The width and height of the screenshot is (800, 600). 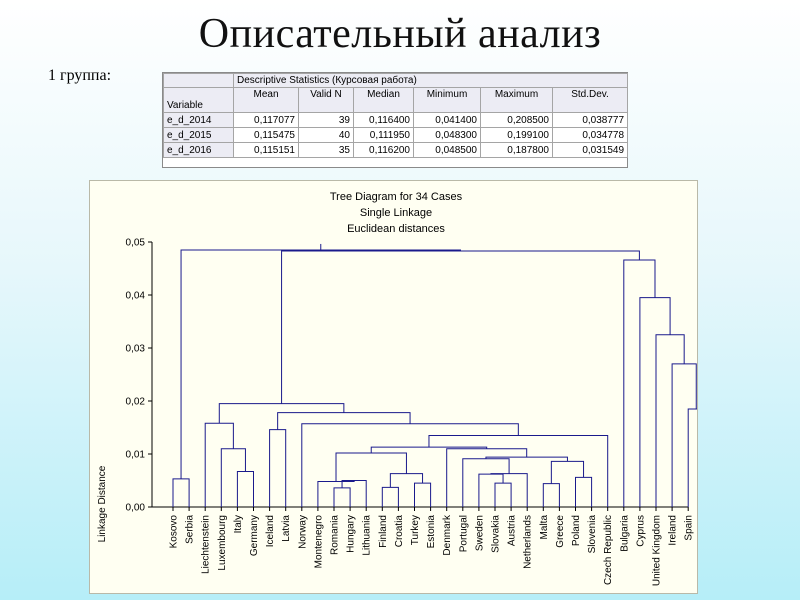 I want to click on table-cell: 0,116400, so click(x=383, y=120).